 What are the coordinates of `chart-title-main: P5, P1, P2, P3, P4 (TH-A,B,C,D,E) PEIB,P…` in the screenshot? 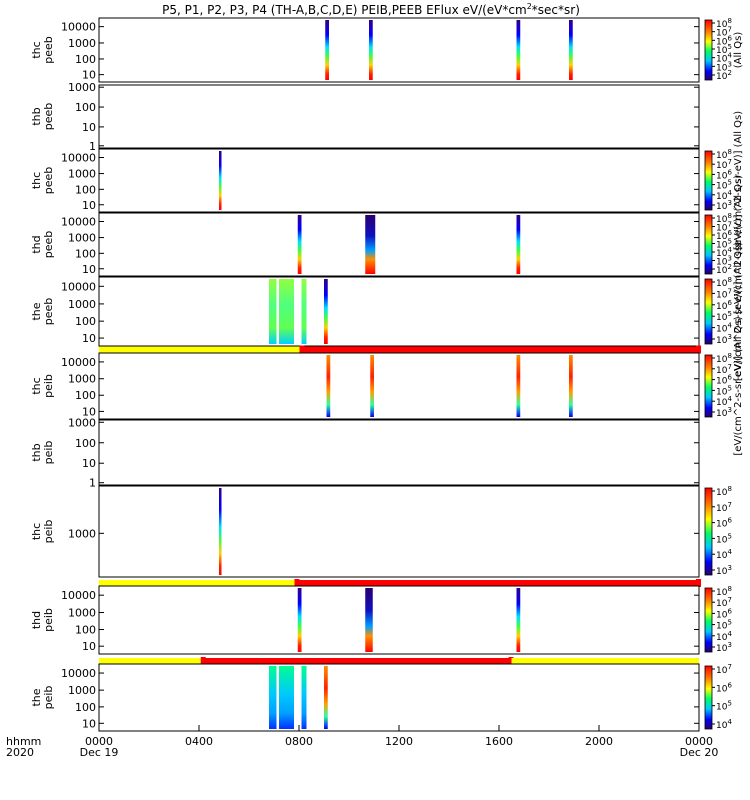 It's located at (344, 10).